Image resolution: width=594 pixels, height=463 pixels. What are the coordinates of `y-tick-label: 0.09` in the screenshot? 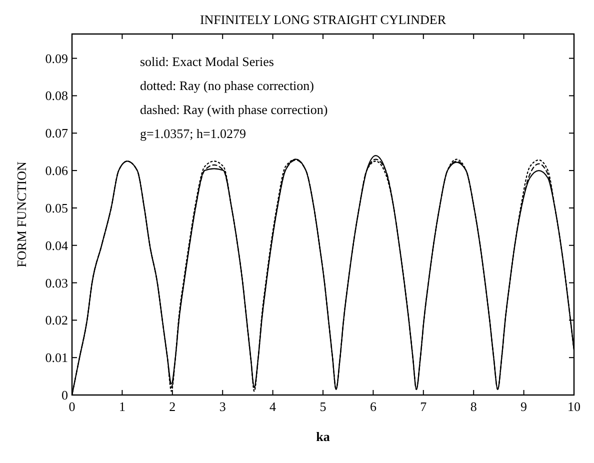 It's located at (56, 58).